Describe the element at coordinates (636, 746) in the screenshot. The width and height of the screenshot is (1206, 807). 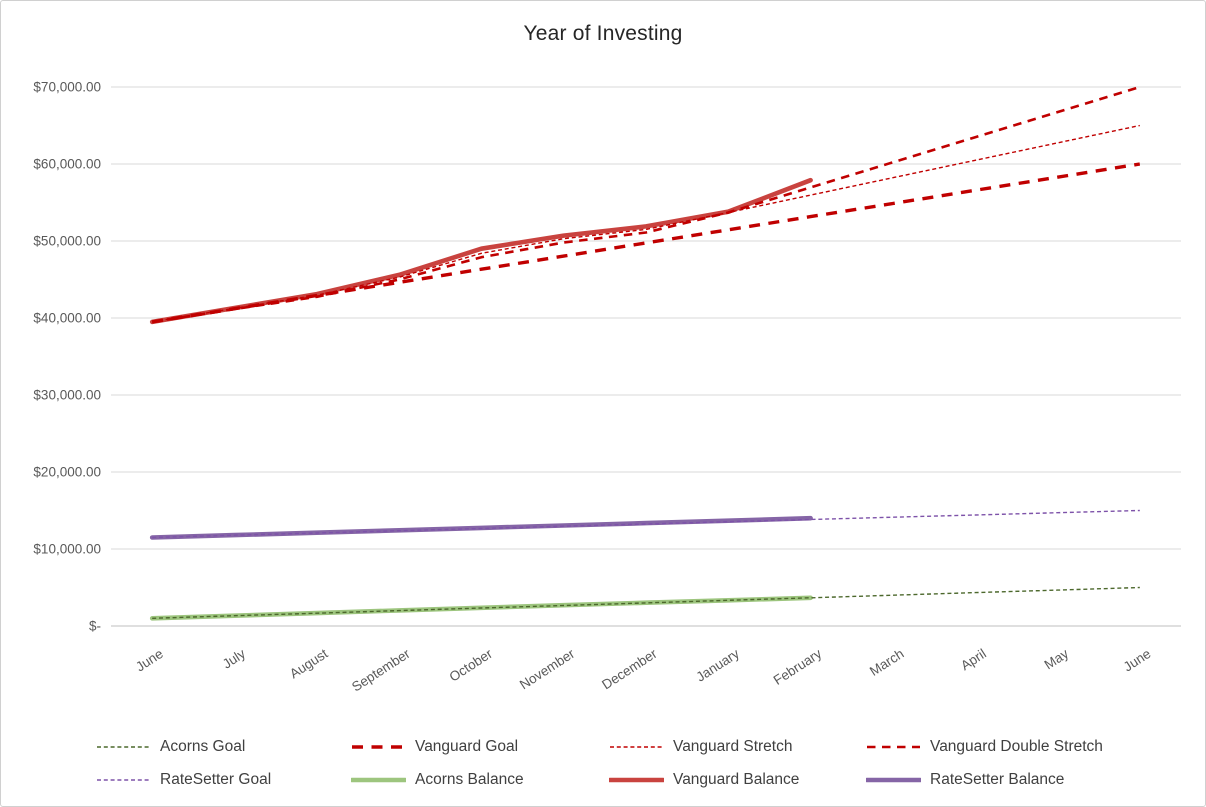
I see `legend-key-vanguard-stretch` at that location.